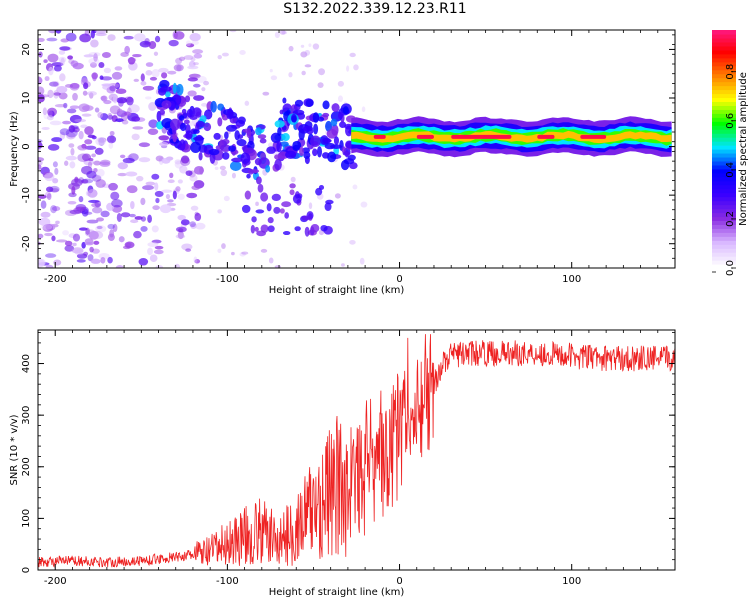 This screenshot has width=750, height=600. I want to click on colorbar-tick-label: 0.6, so click(730, 121).